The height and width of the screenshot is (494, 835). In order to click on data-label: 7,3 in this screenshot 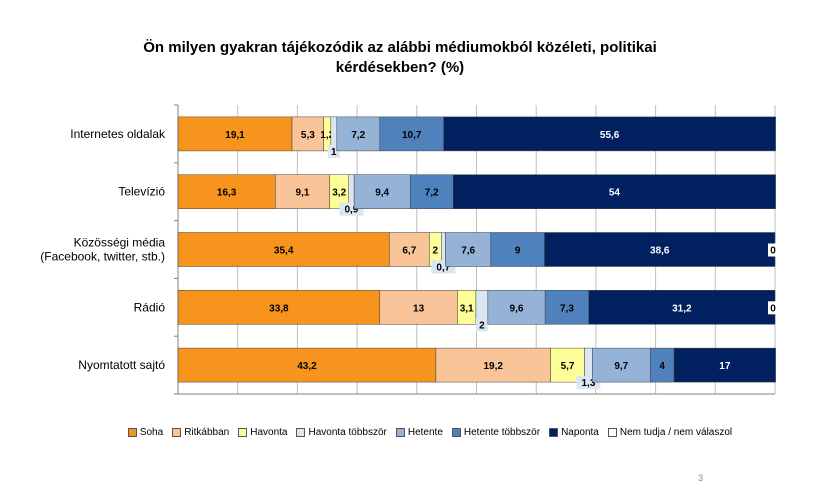, I will do `click(567, 308)`.